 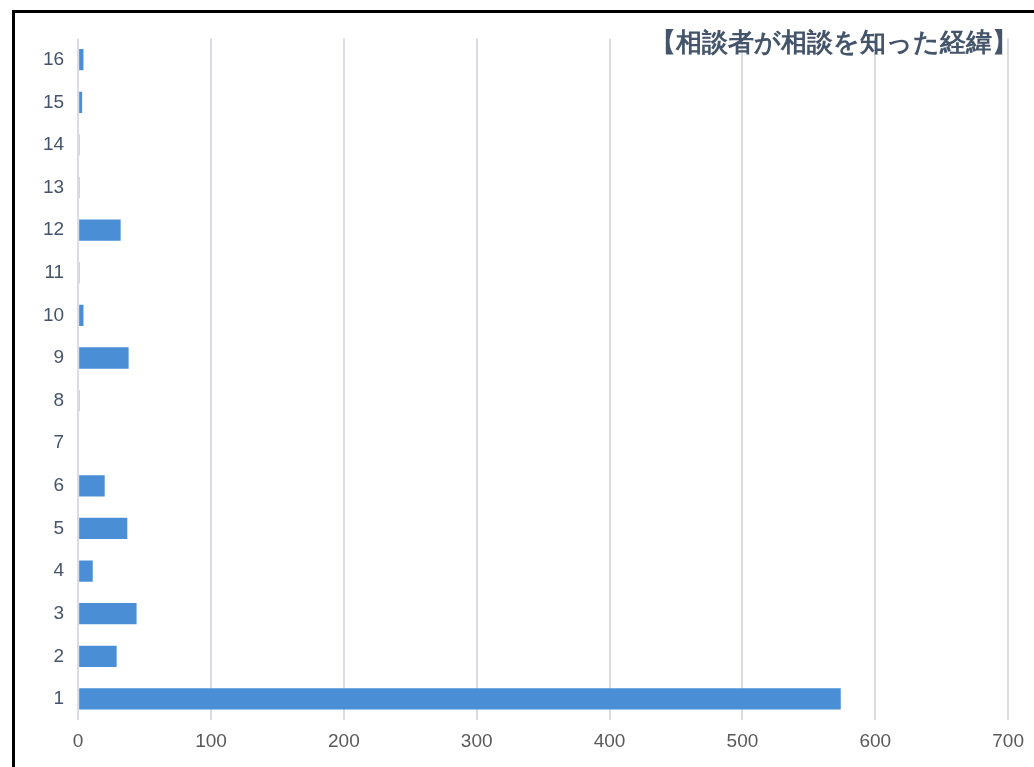 What do you see at coordinates (59, 612) in the screenshot?
I see `y-tick-label: 3` at bounding box center [59, 612].